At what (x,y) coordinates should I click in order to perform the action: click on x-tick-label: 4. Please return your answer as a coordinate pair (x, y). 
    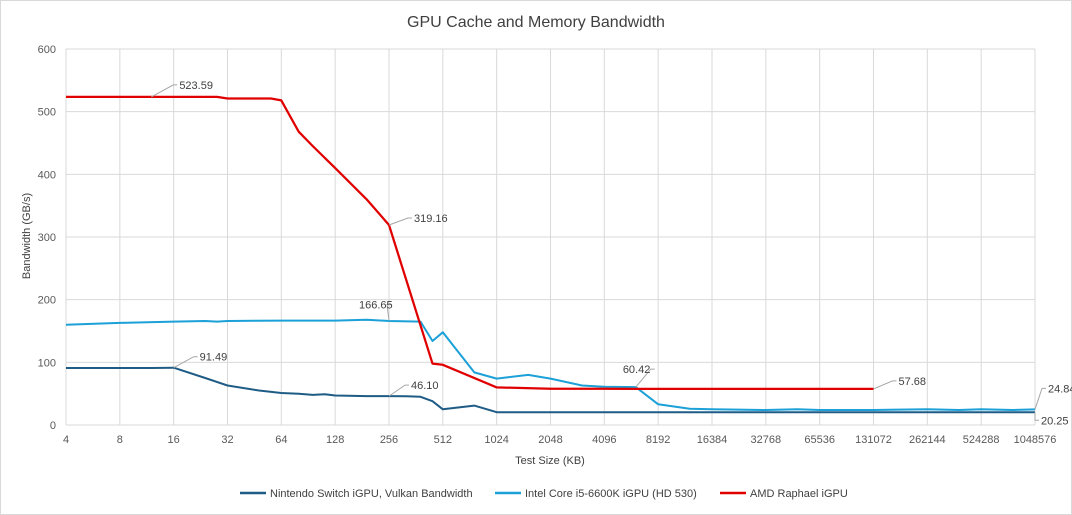
    Looking at the image, I should click on (66, 440).